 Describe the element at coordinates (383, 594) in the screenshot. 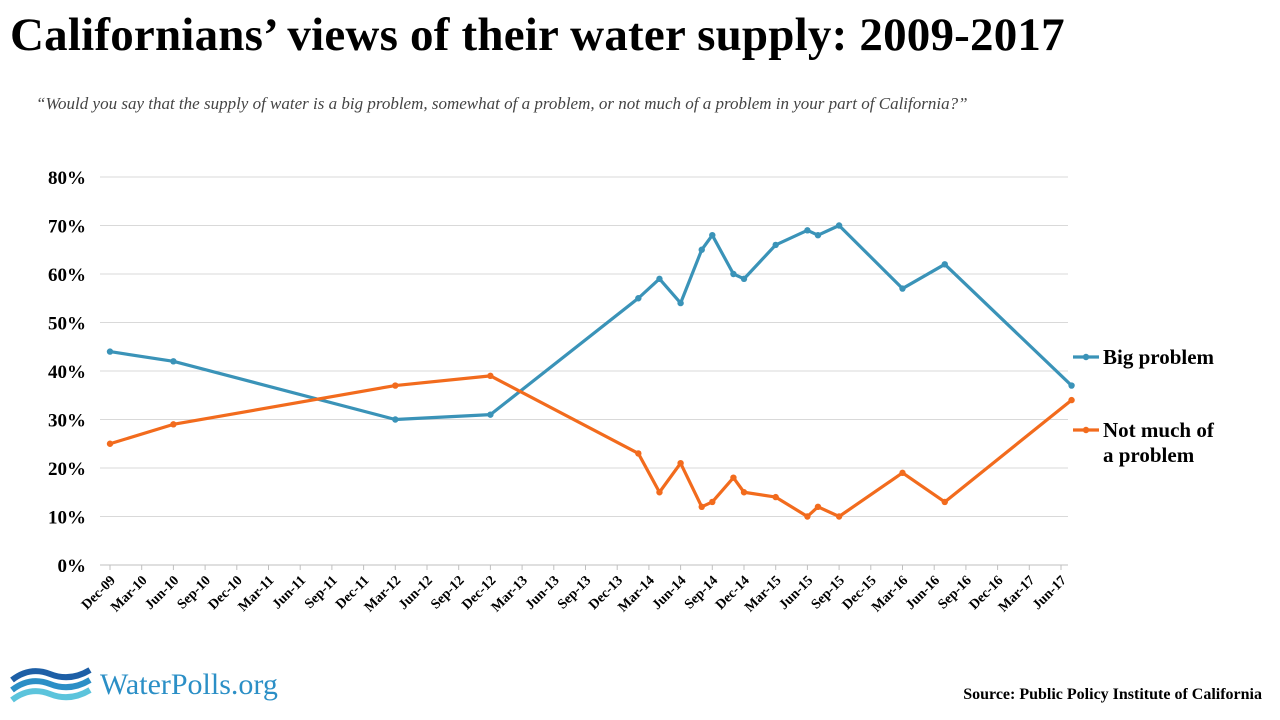

I see `x-tick-label: Mar-12` at that location.